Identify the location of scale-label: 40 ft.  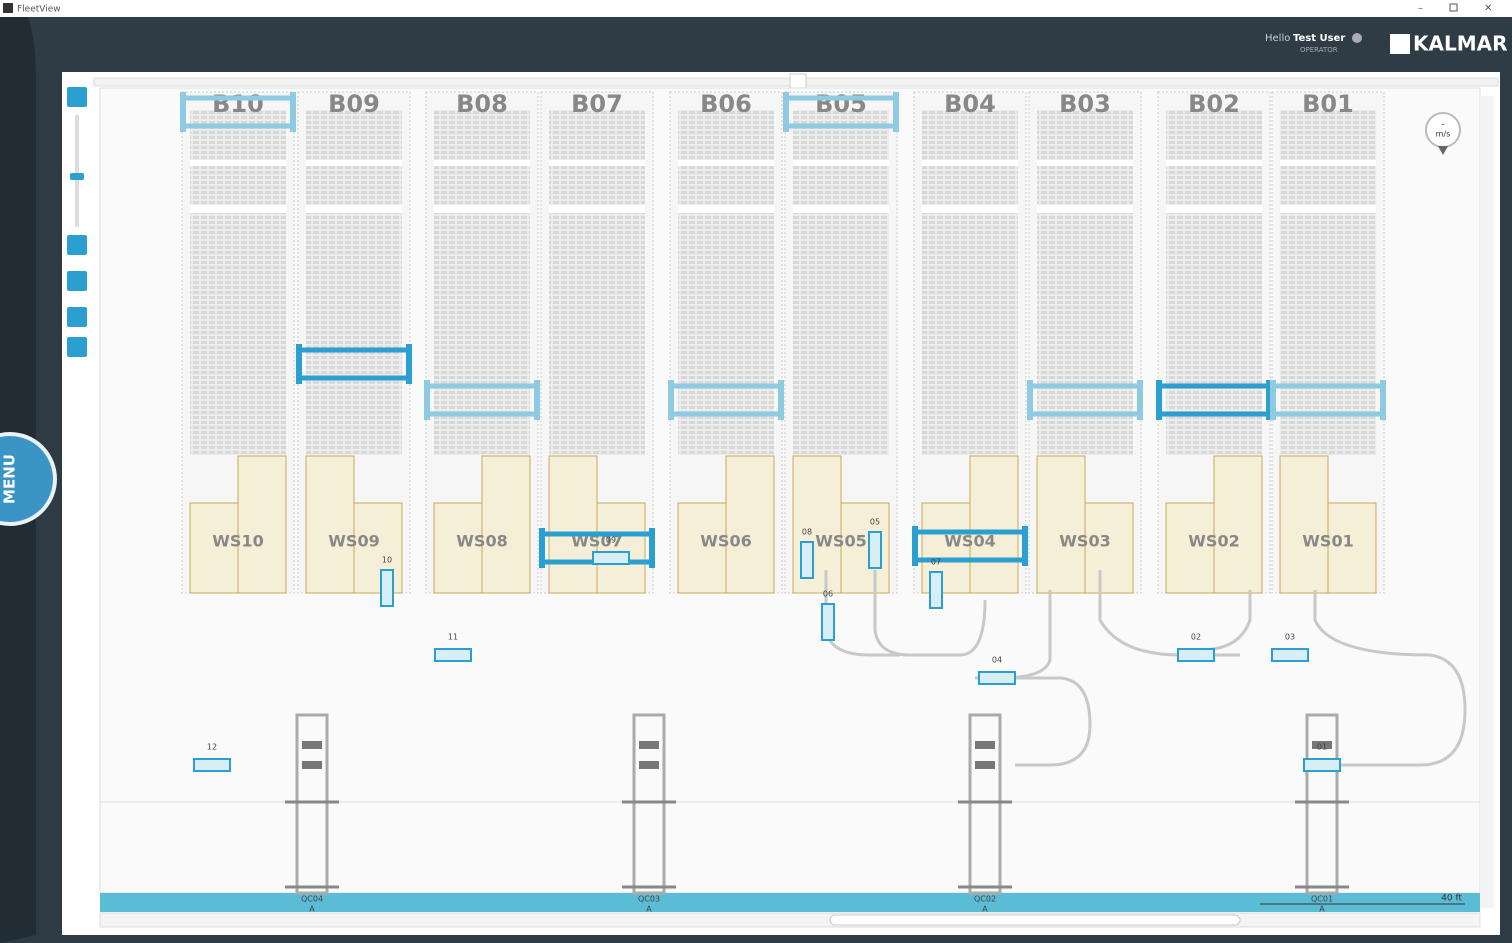
(1451, 899).